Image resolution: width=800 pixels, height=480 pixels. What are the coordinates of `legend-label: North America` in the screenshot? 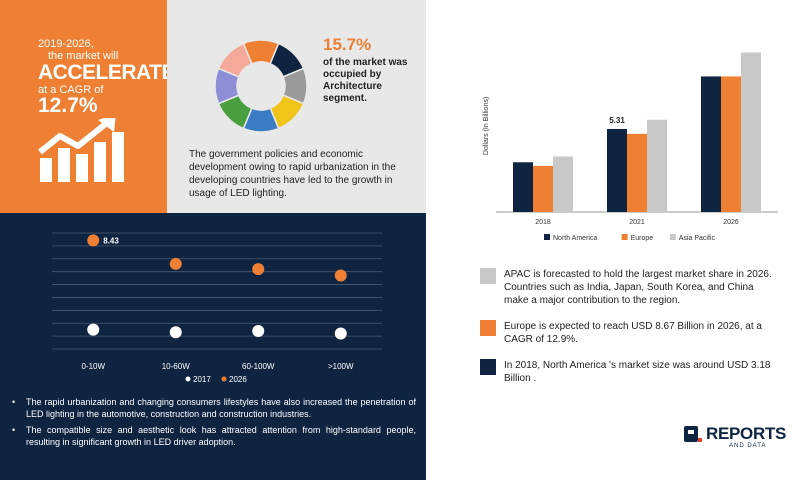 It's located at (575, 238).